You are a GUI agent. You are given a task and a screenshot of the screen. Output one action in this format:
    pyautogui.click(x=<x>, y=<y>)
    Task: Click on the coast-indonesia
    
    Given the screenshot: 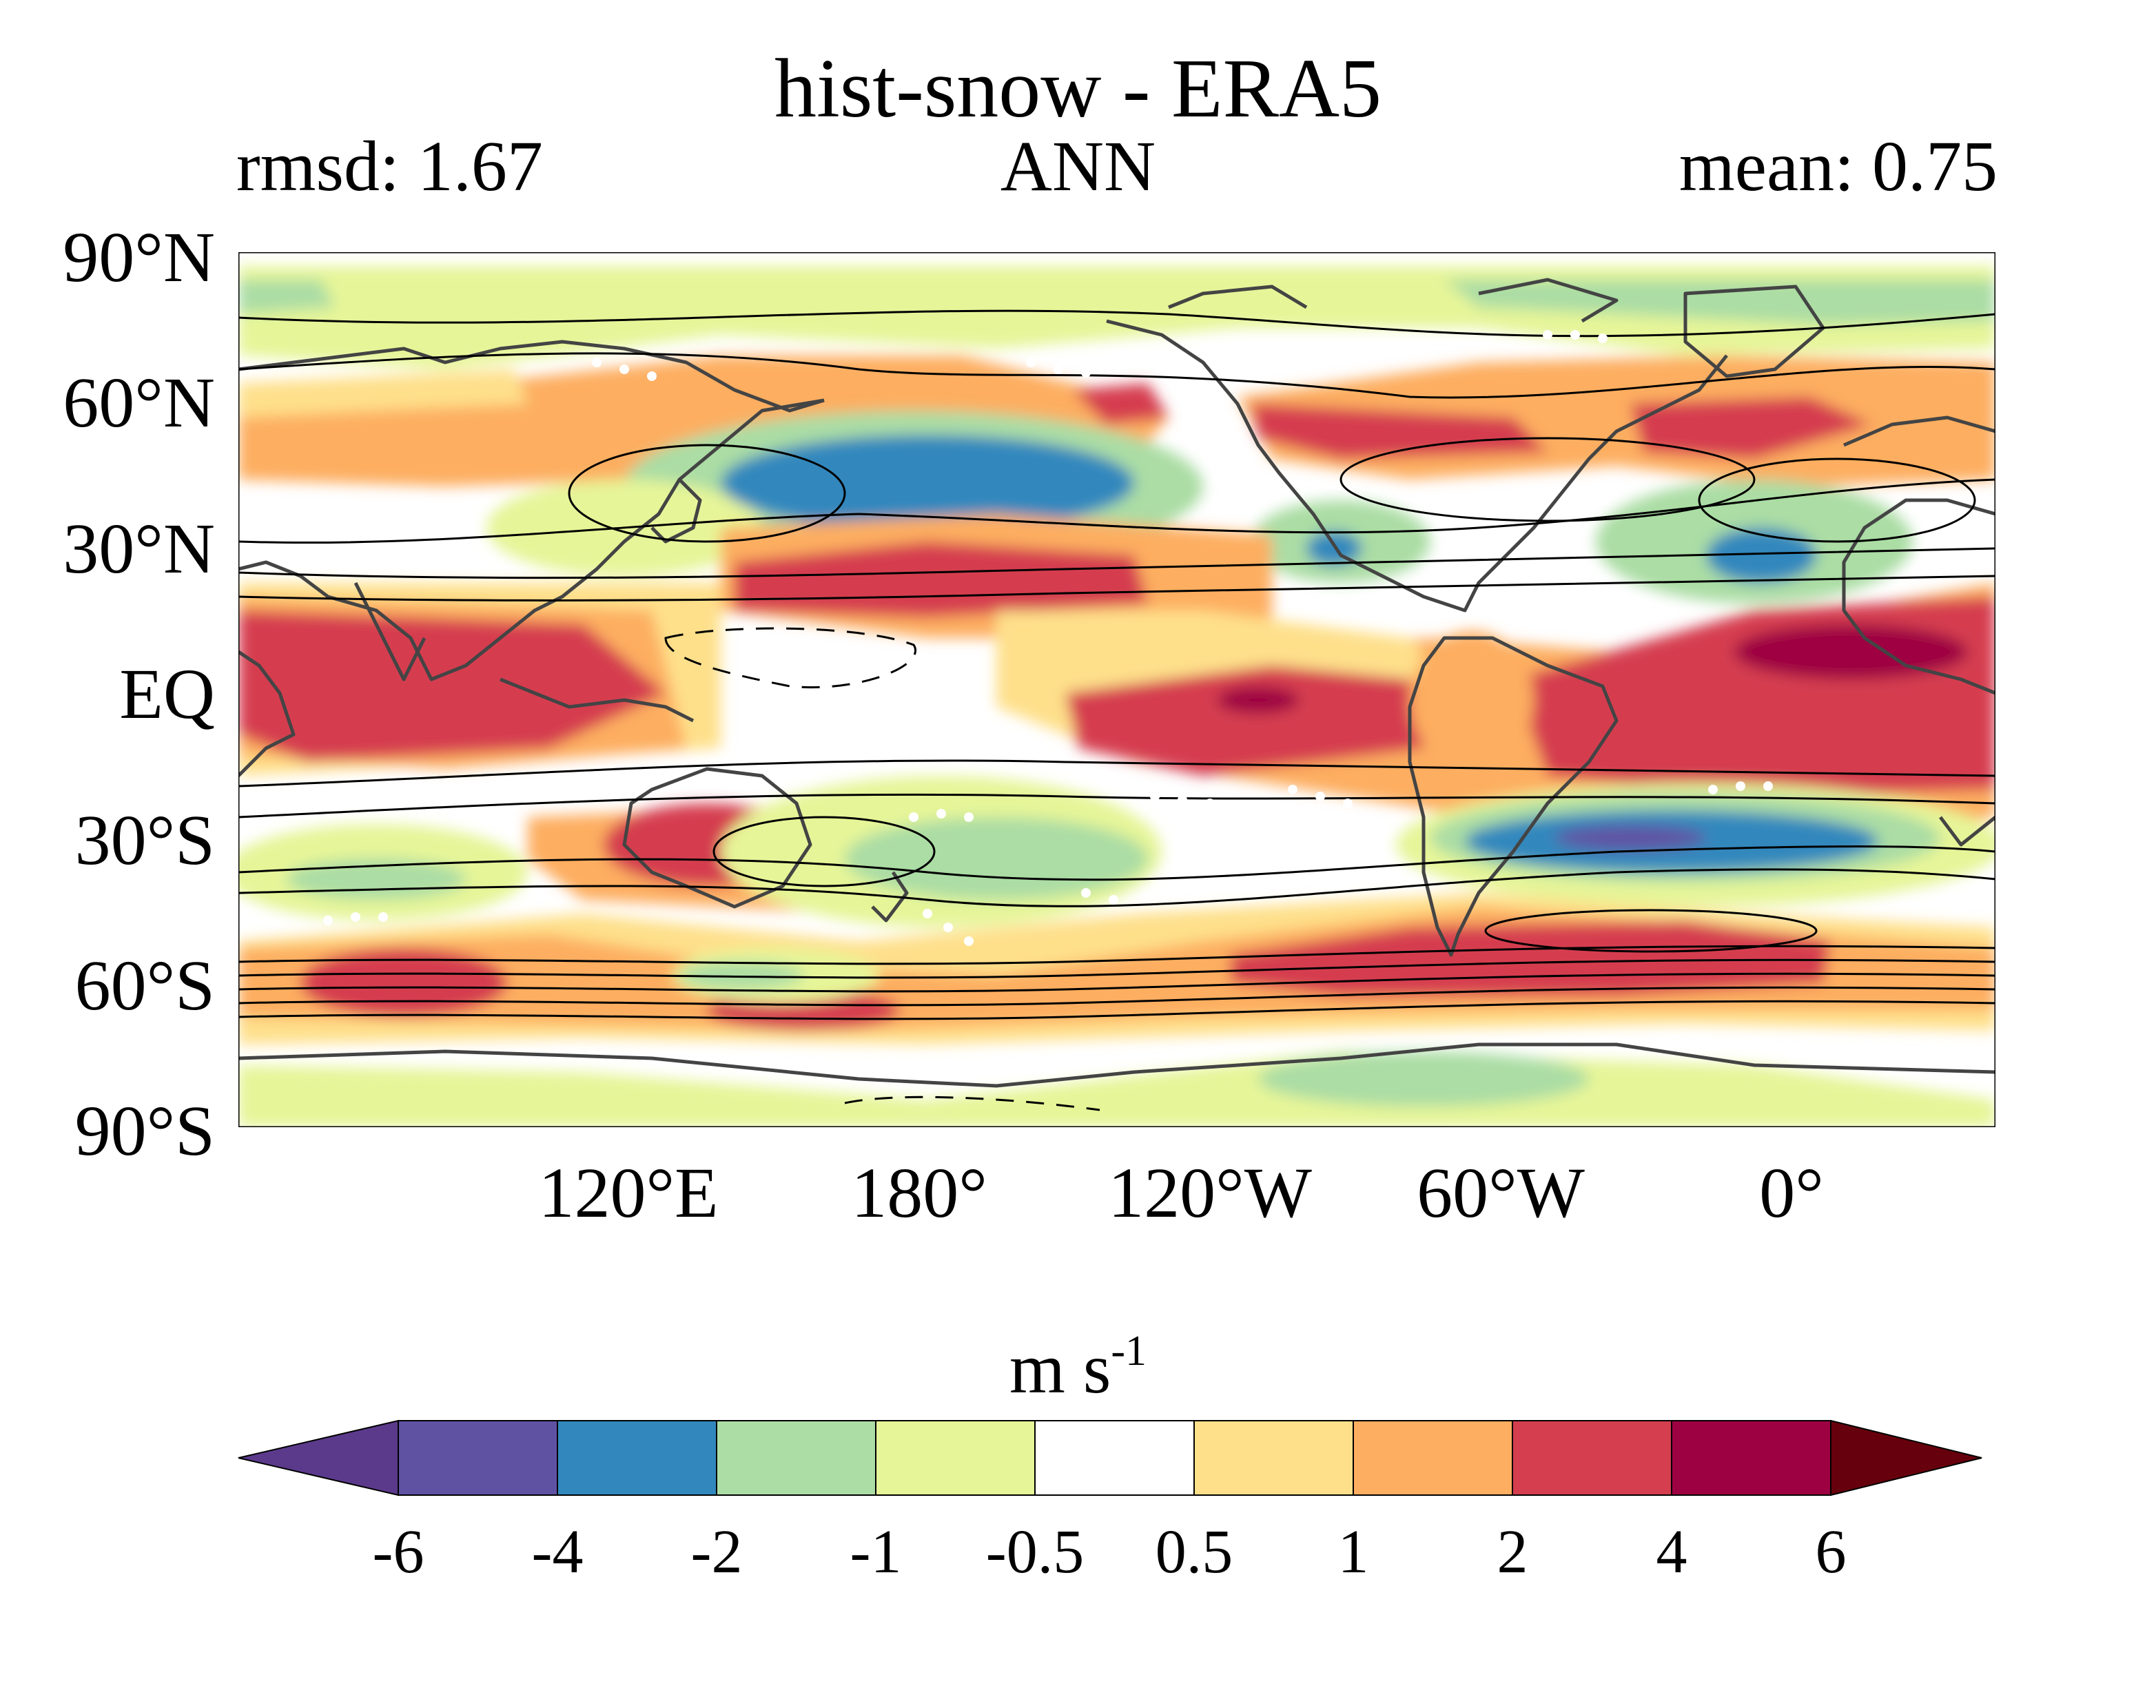 What is the action you would take?
    pyautogui.click(x=597, y=700)
    